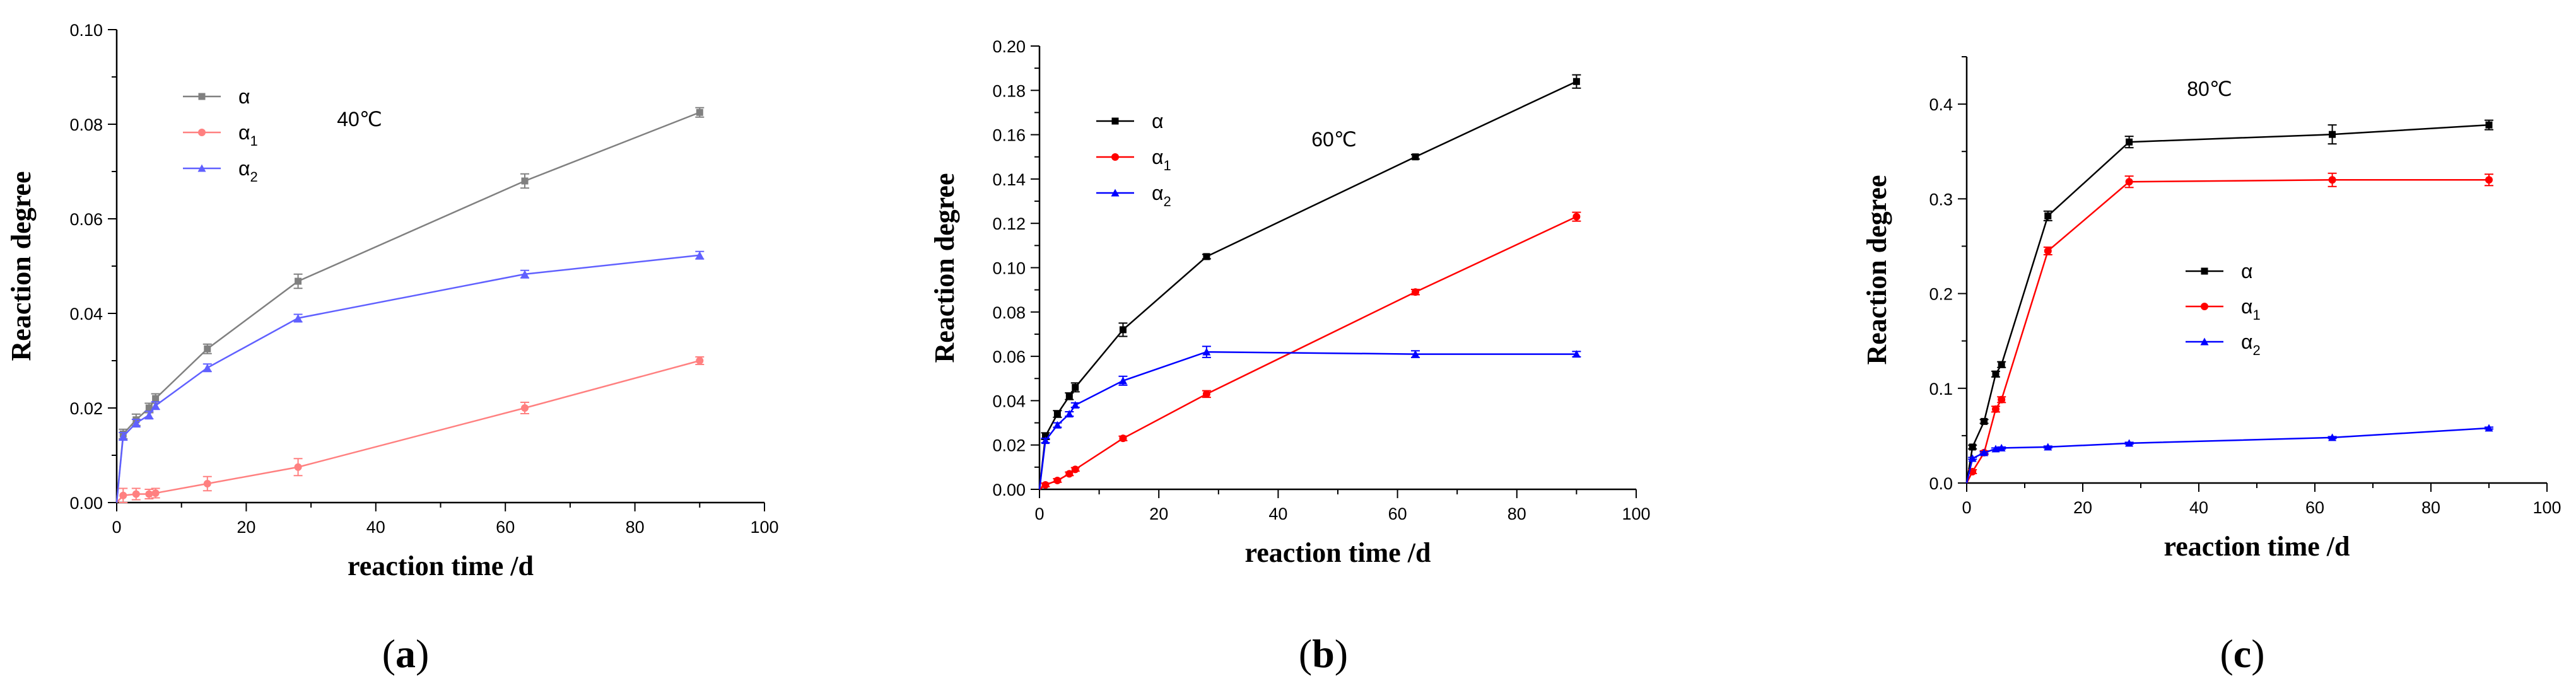 The image size is (2576, 693). What do you see at coordinates (1167, 165) in the screenshot?
I see `legend-subscript: 1` at bounding box center [1167, 165].